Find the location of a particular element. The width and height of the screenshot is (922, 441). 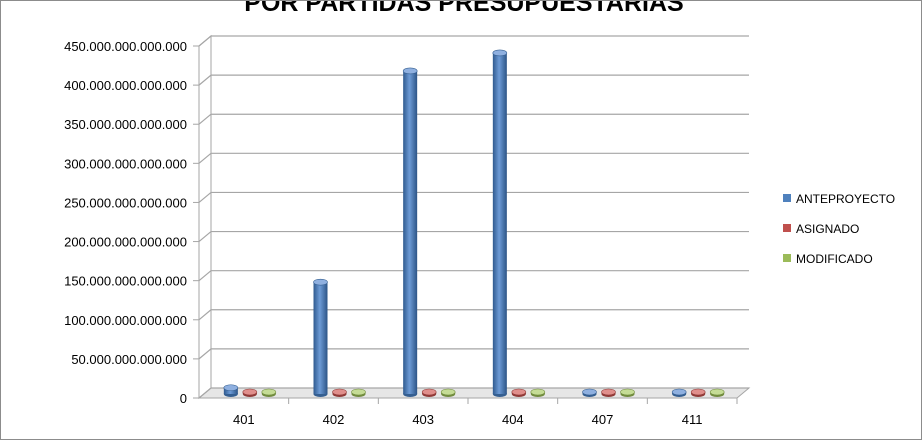

y-tick-label: 400.000.000.000.000 is located at coordinates (125, 85).